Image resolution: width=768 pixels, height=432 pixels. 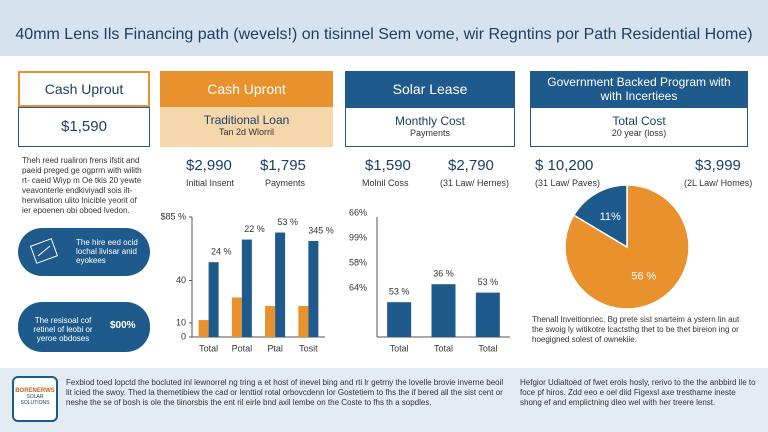 What do you see at coordinates (210, 183) in the screenshot?
I see `stat-label: Initial Insent` at bounding box center [210, 183].